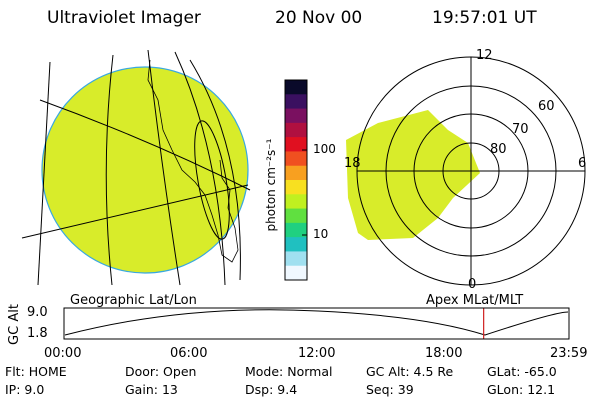  What do you see at coordinates (317, 353) in the screenshot?
I see `timeline-x-tick-2: 12:00` at bounding box center [317, 353].